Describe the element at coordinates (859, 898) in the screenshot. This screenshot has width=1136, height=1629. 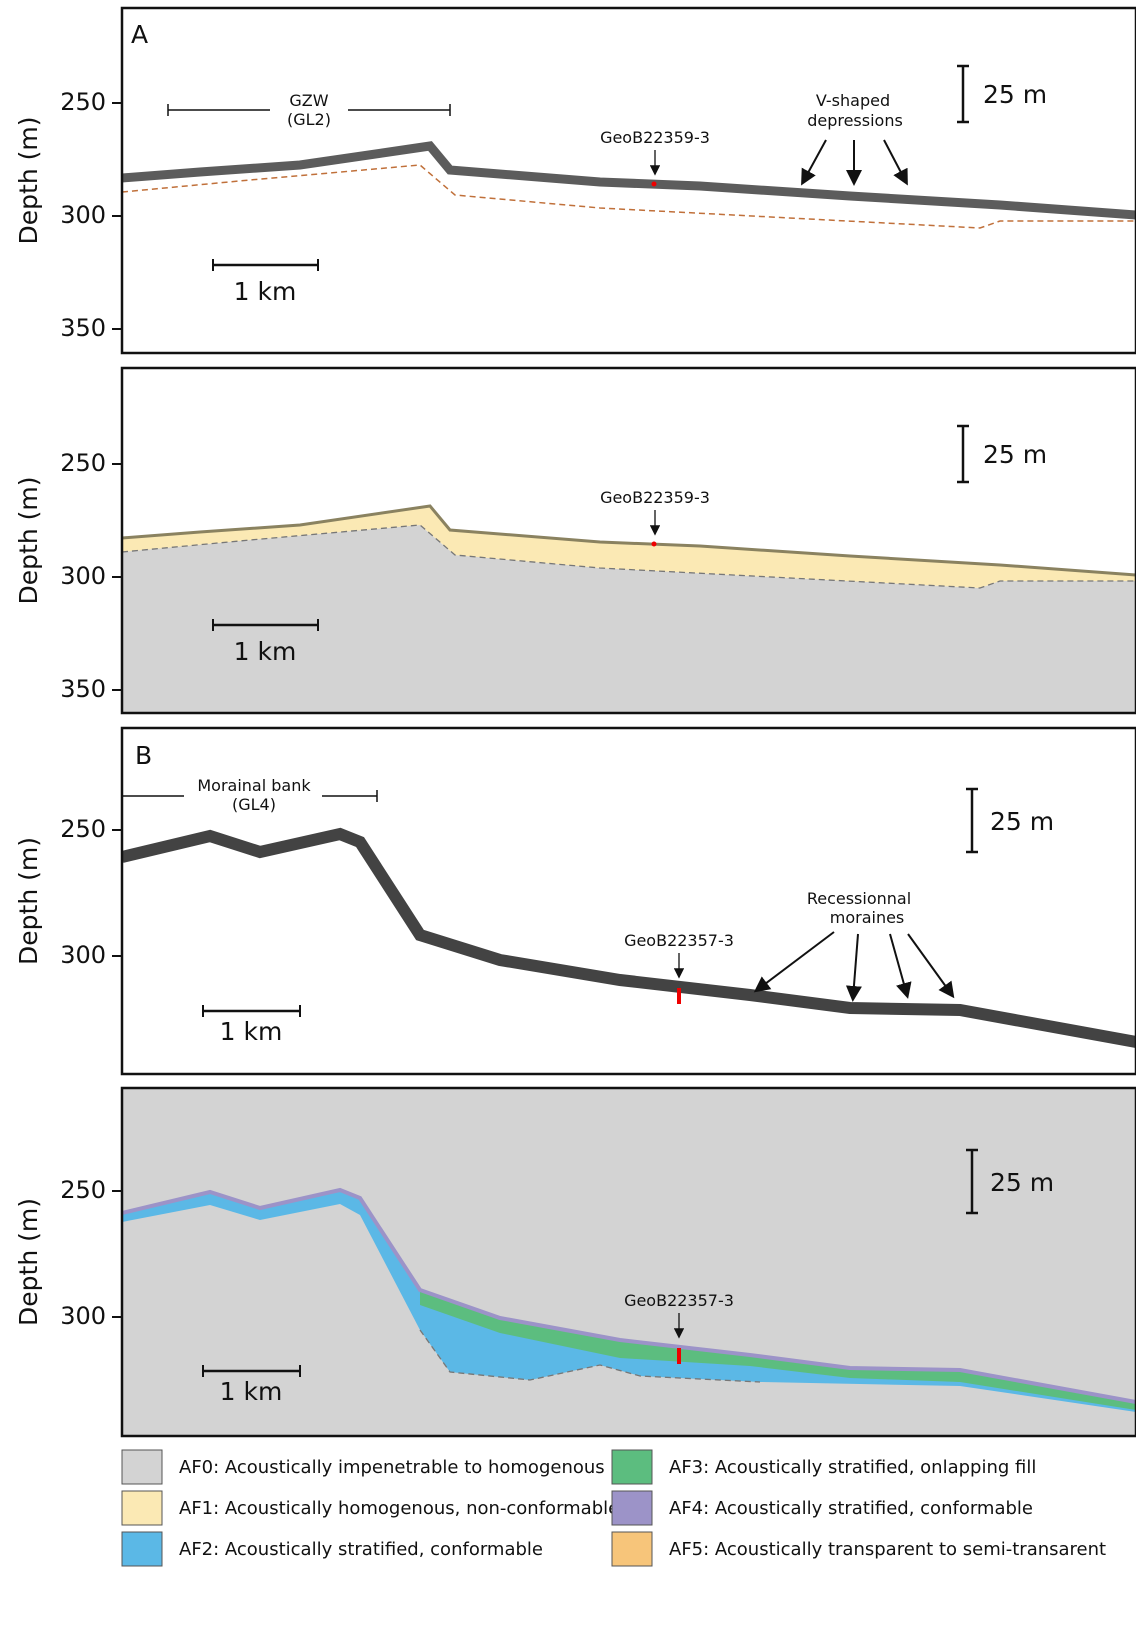
I see `annotation: Recessionnal` at that location.